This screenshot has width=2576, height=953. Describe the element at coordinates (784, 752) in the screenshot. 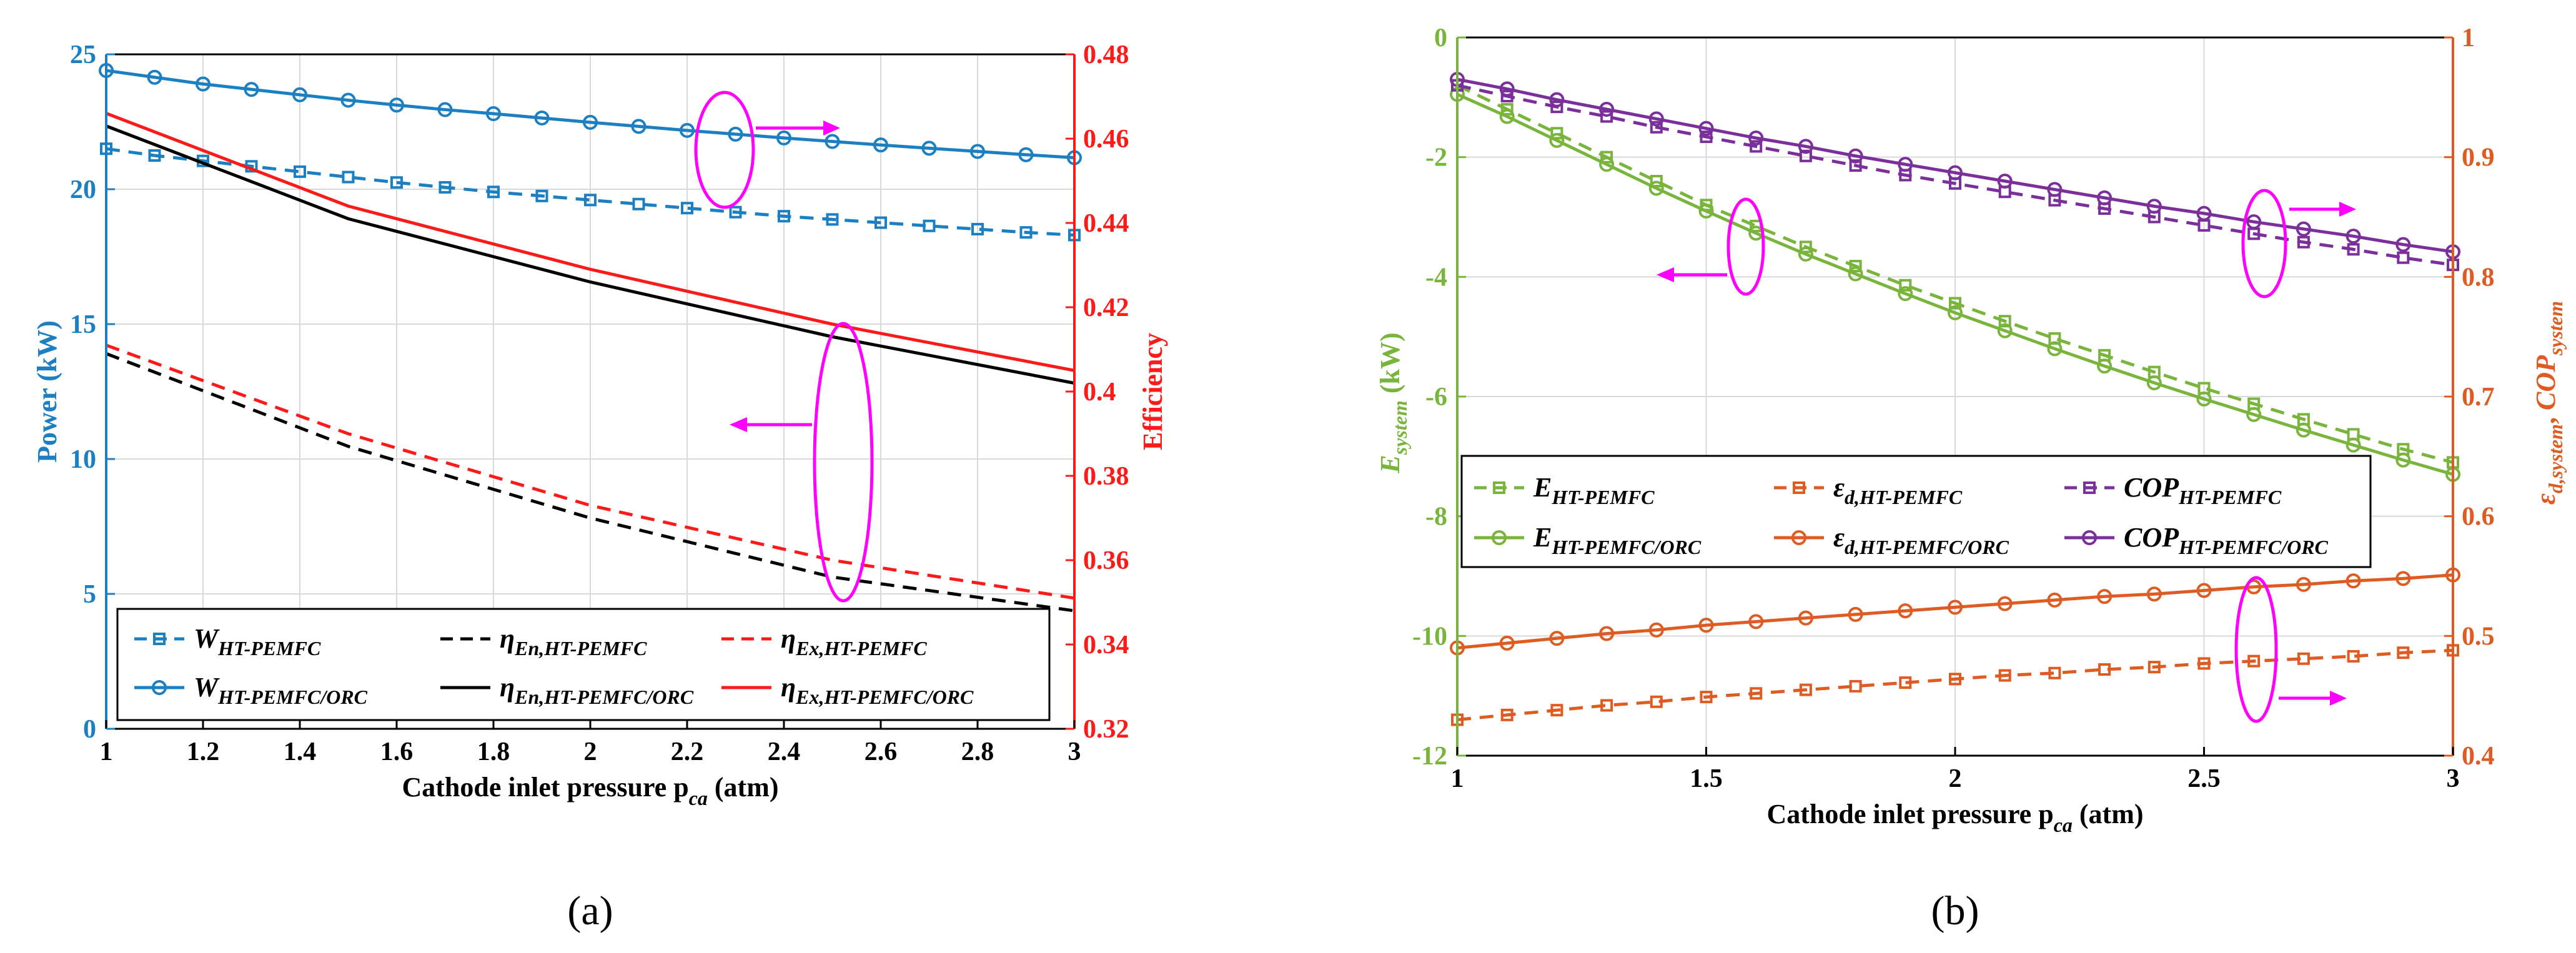

I see `x-tick-label: 2.4` at that location.